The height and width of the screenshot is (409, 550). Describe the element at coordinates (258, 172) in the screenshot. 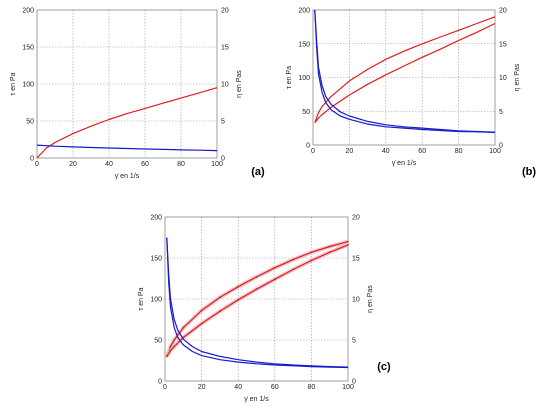

I see `panel-label: (a)` at that location.